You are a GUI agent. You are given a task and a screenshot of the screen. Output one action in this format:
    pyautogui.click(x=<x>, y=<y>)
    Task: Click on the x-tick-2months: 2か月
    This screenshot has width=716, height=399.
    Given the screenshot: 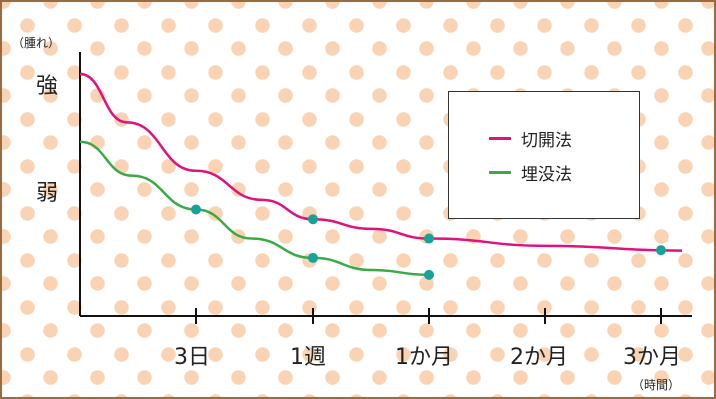 What is the action you would take?
    pyautogui.click(x=539, y=357)
    